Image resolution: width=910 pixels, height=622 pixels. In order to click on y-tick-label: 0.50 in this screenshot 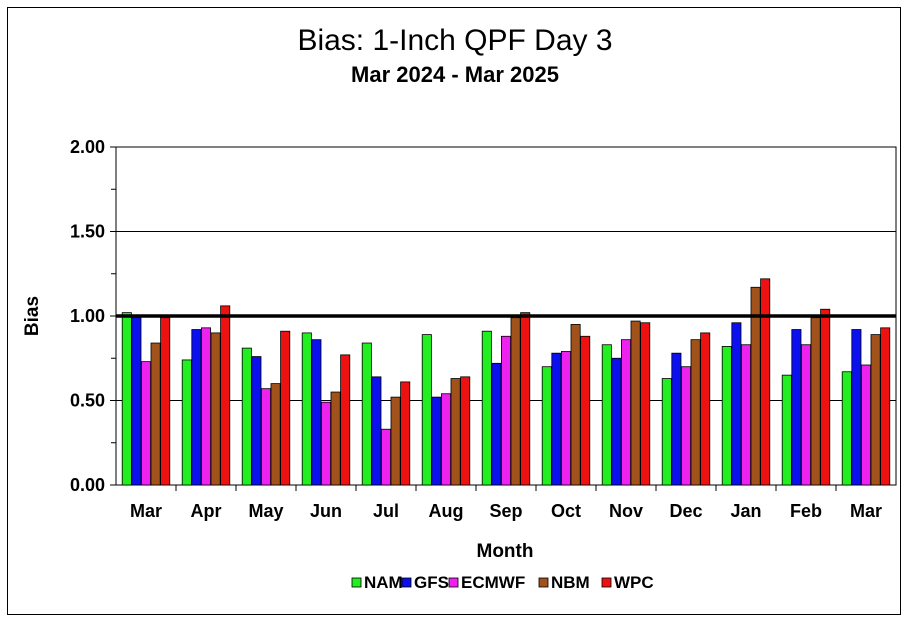, I will do `click(87, 401)`.